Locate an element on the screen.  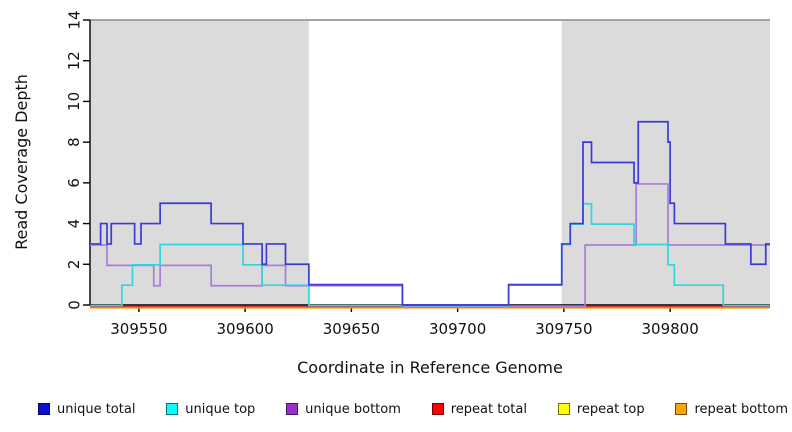
legend-item-unique-bottom: unique bottom is located at coordinates (343, 409).